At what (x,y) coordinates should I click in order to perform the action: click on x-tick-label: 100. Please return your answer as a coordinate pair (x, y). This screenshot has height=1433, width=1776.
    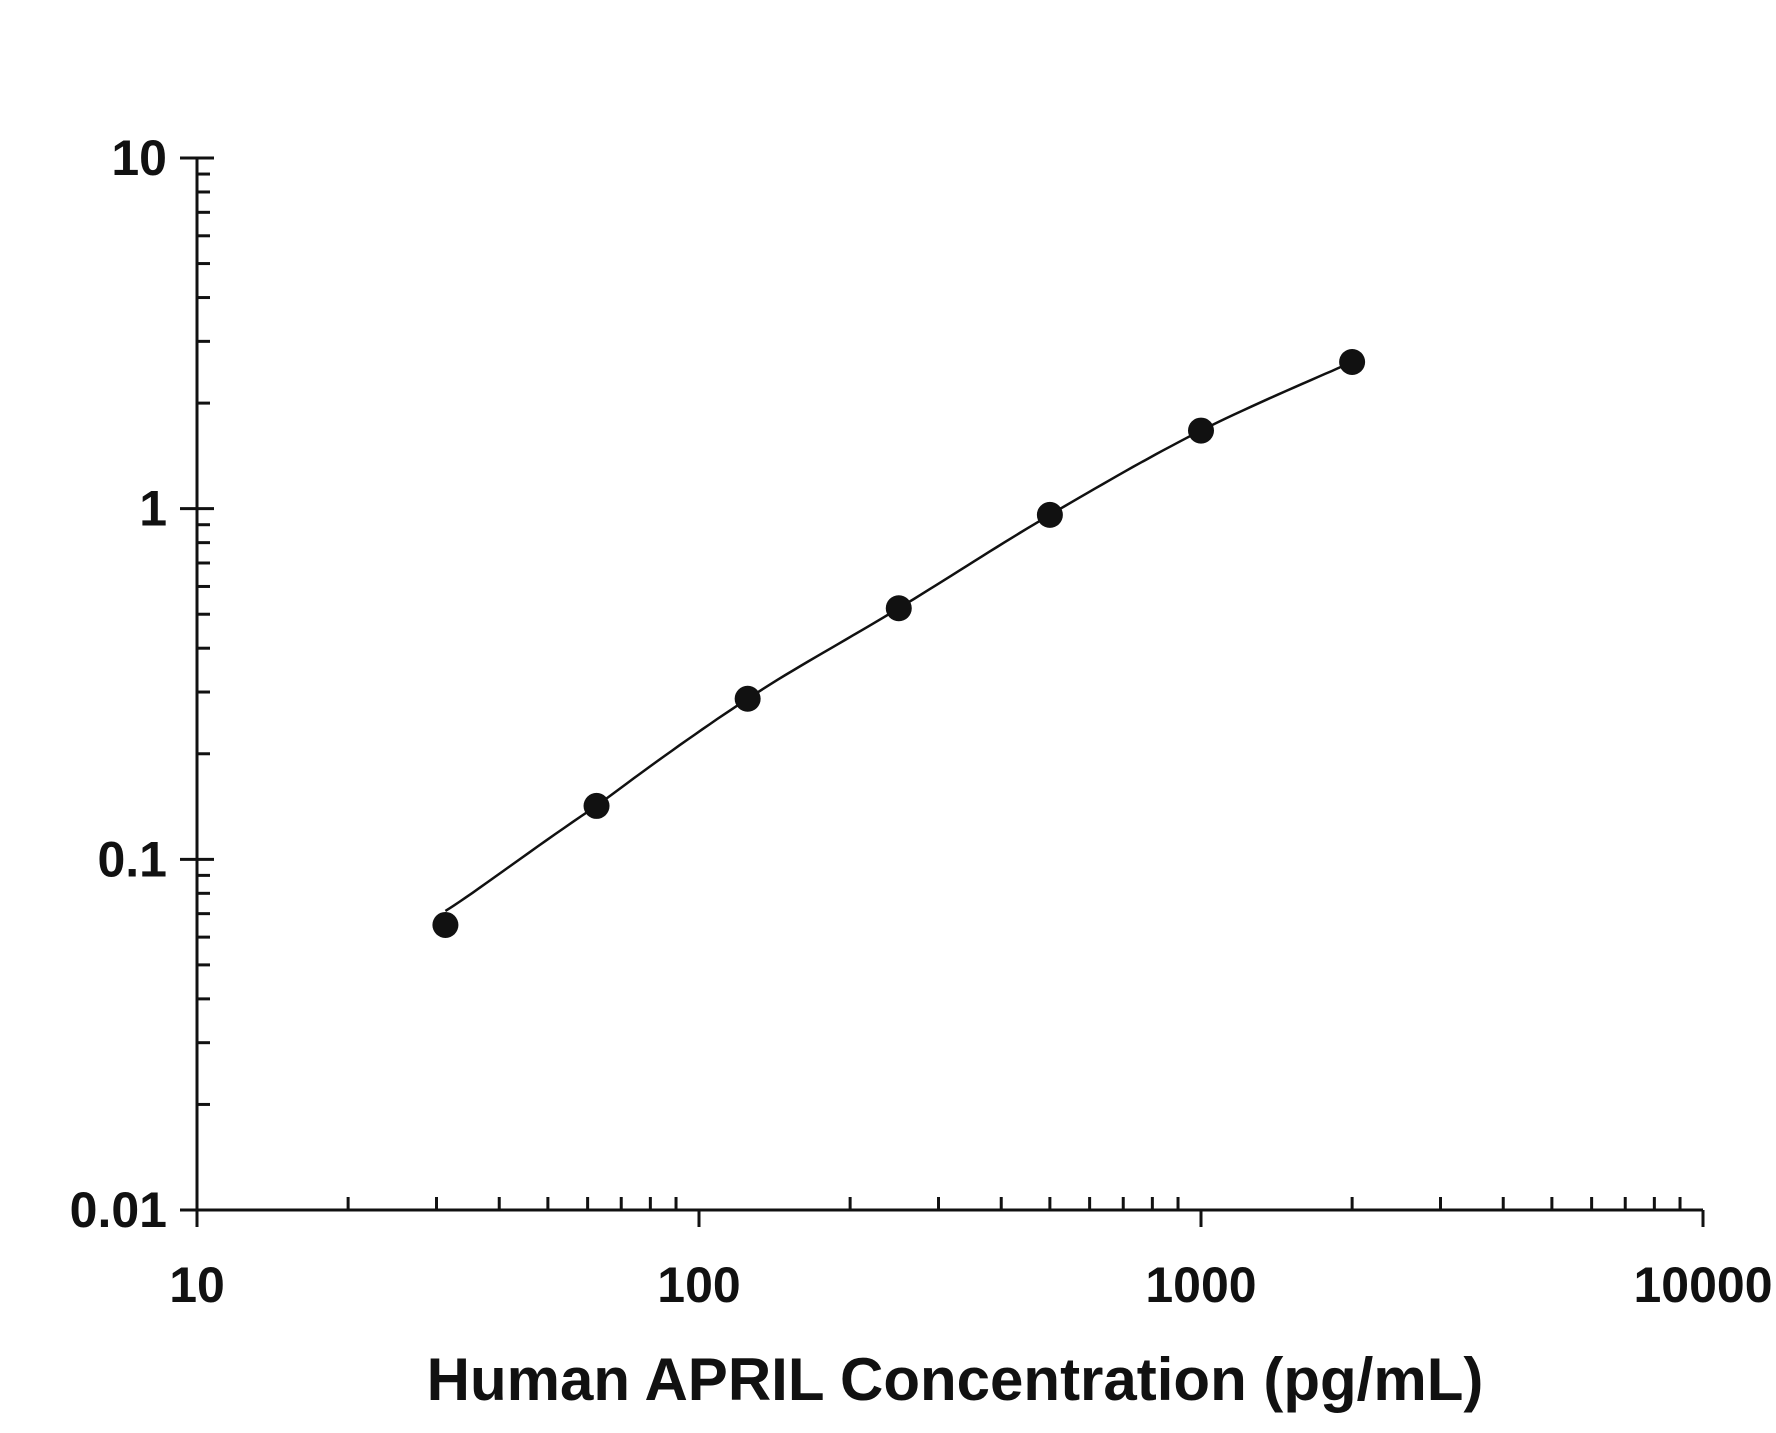
    Looking at the image, I should click on (698, 1285).